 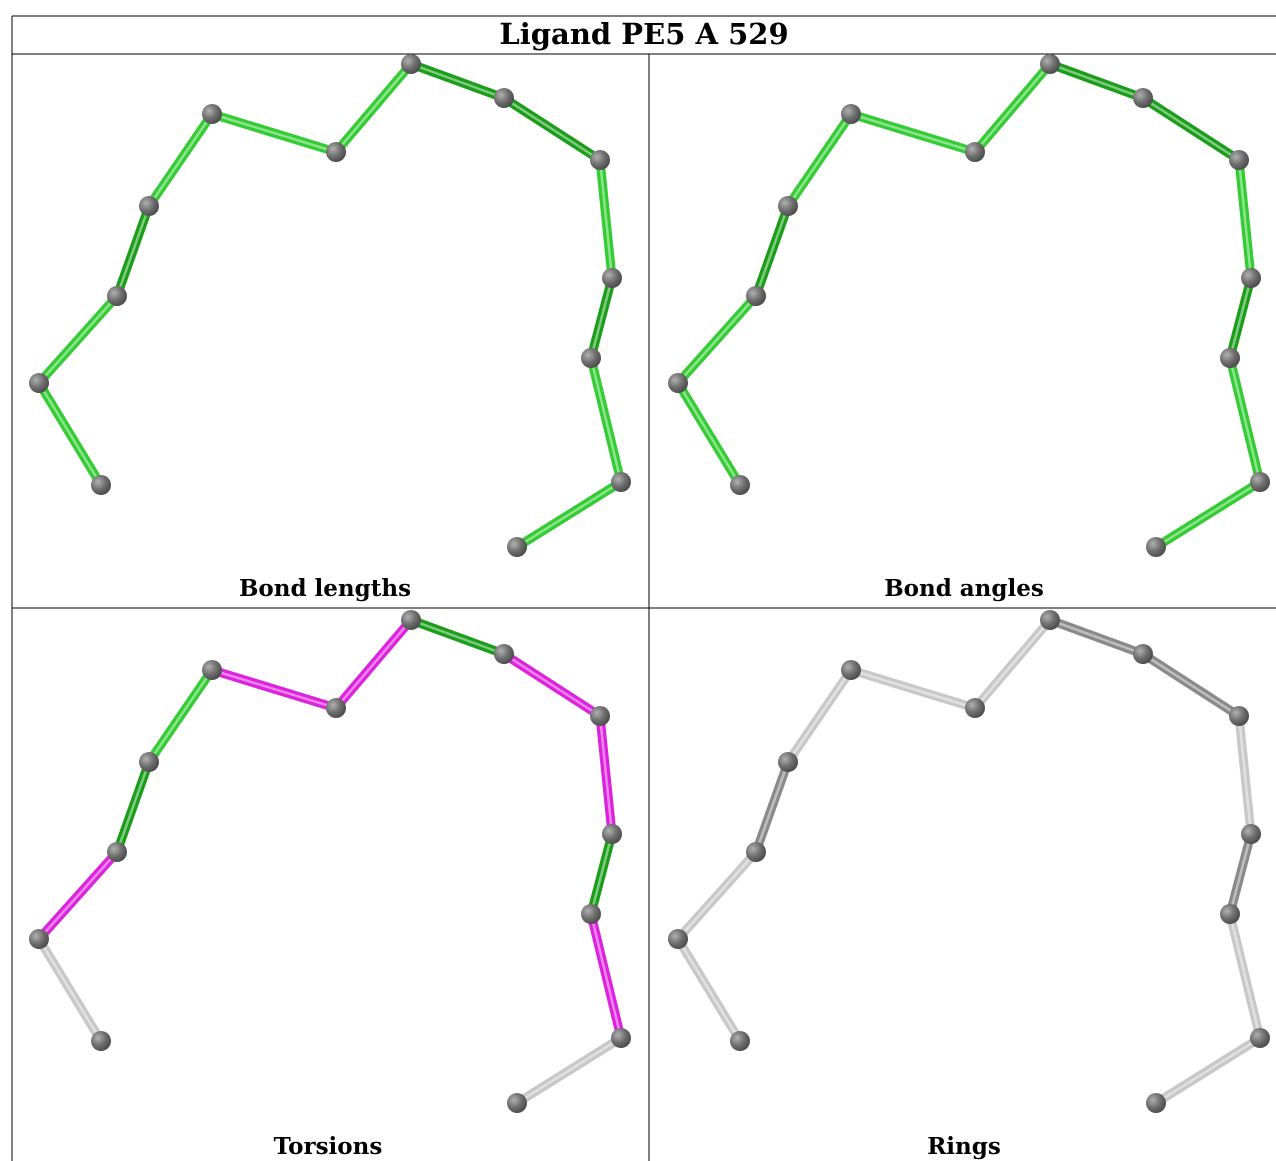 I want to click on bond-lengths-bond-7-highlight, so click(x=457, y=81).